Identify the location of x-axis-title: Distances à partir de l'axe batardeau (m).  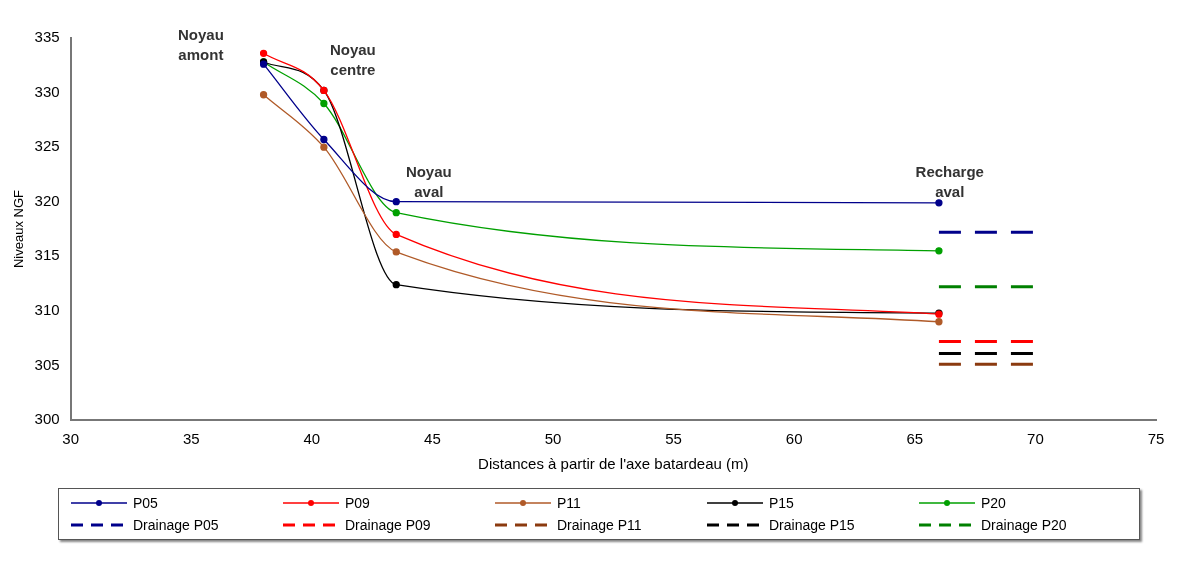
(613, 464).